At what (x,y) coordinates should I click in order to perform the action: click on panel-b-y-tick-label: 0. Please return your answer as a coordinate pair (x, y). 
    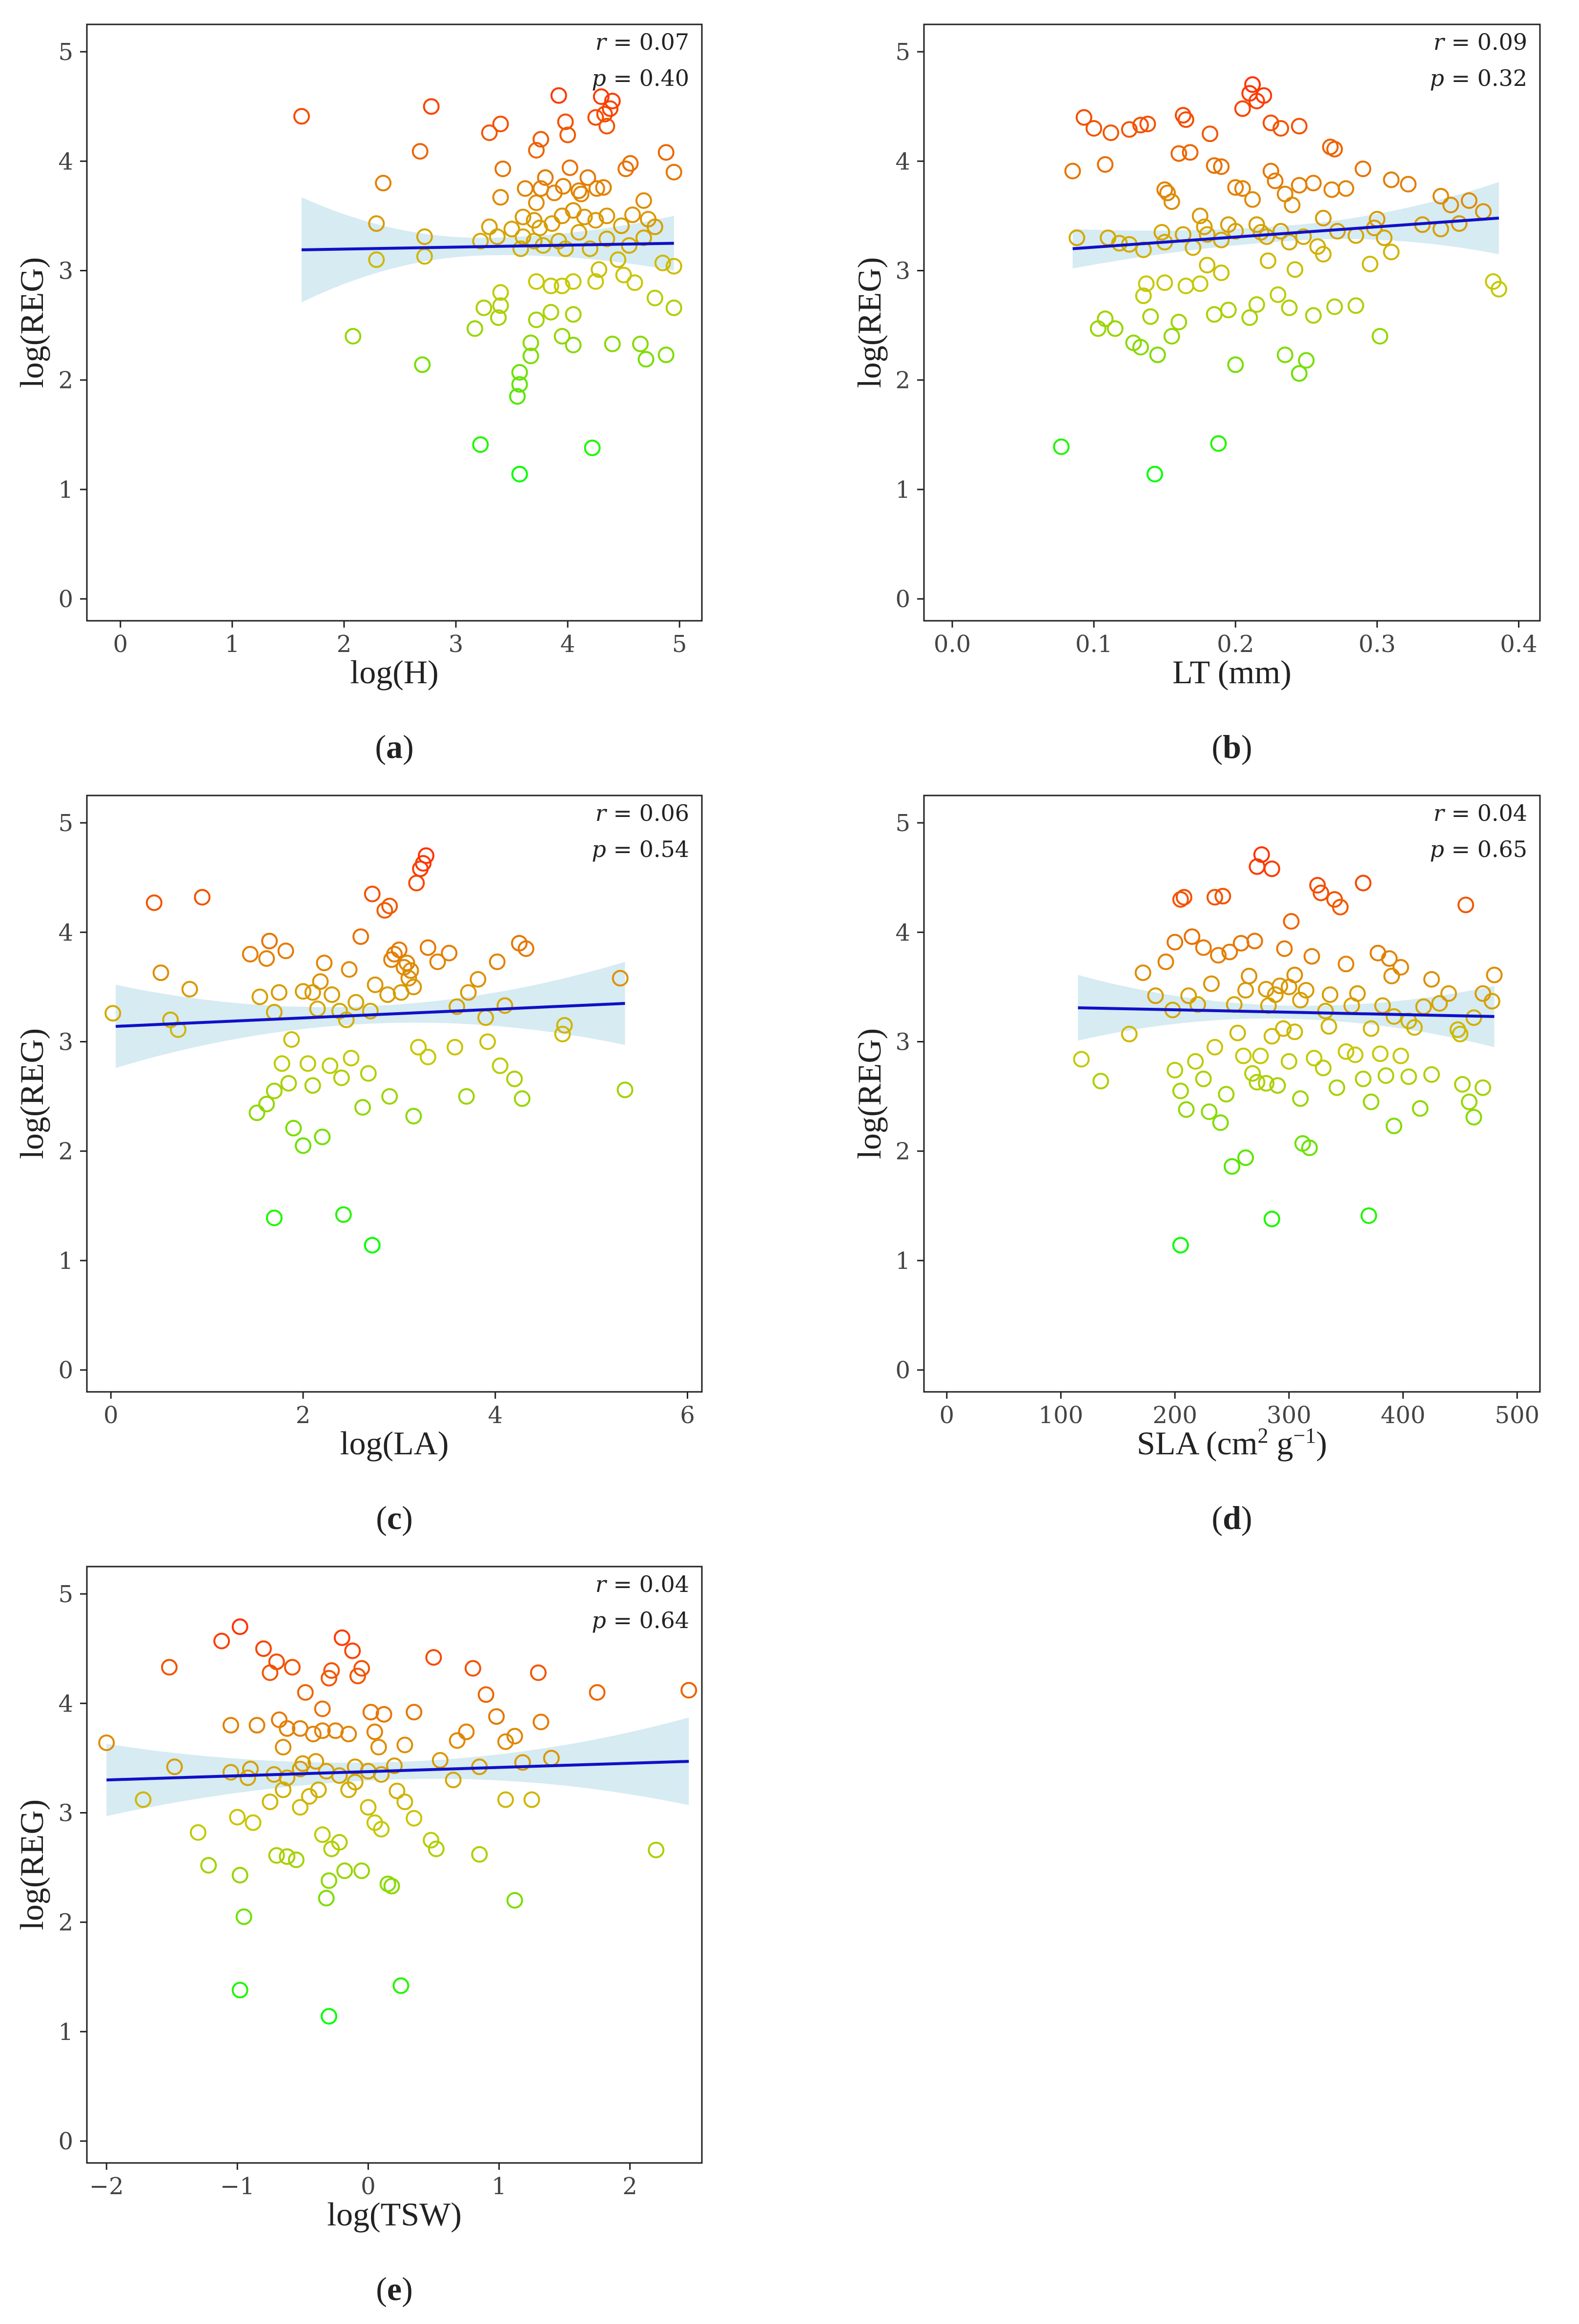
    Looking at the image, I should click on (903, 599).